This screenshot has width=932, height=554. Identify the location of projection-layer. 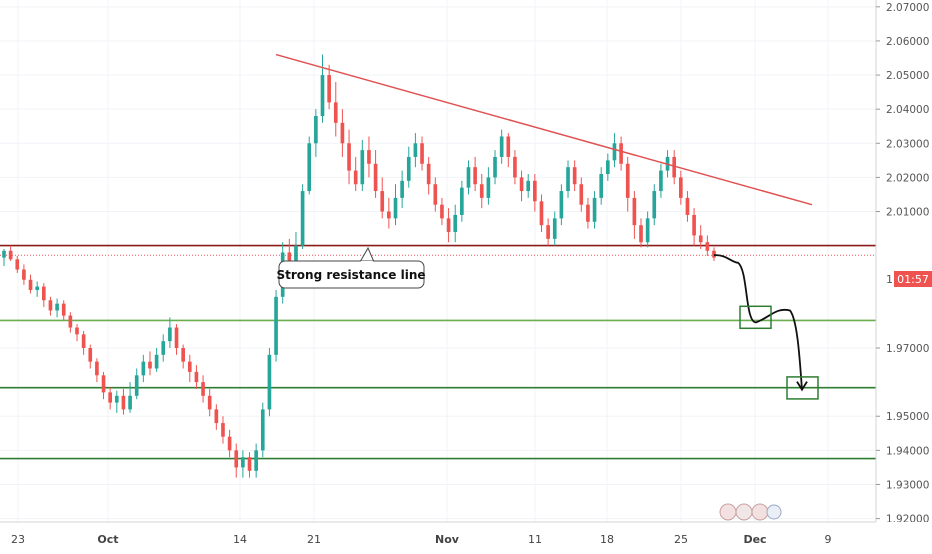
(766, 327).